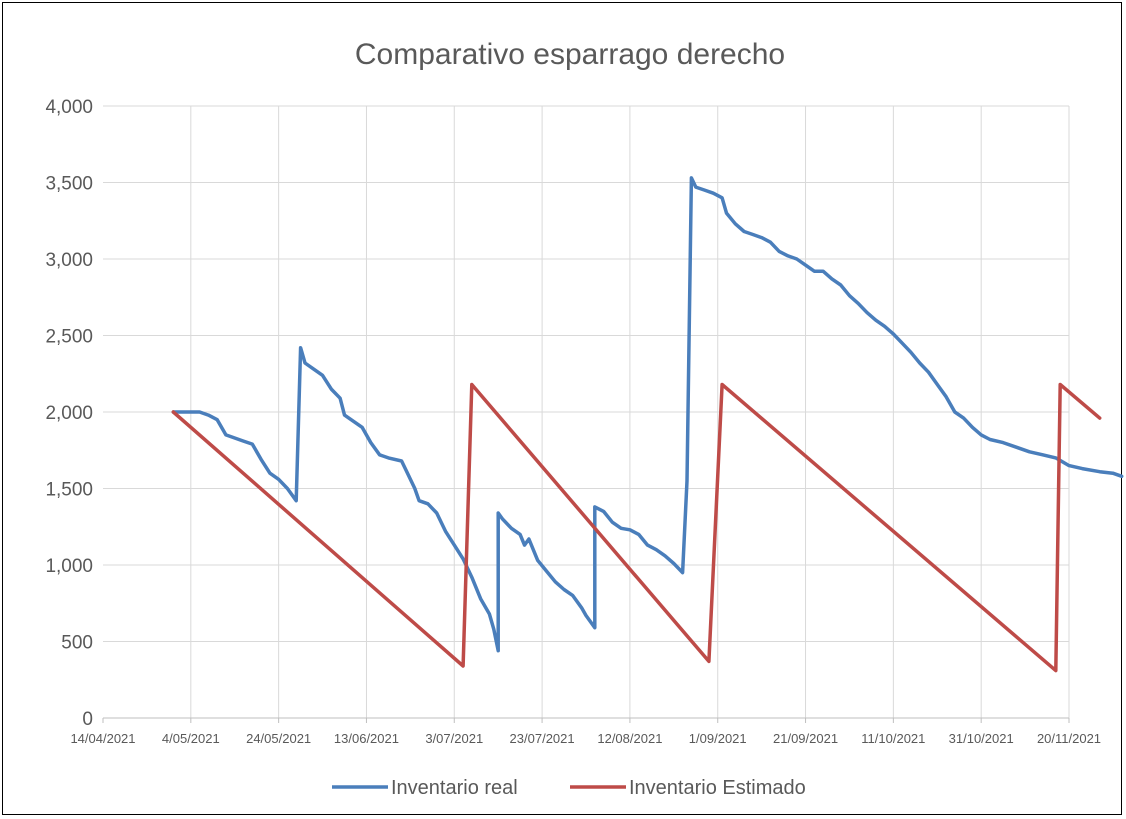  What do you see at coordinates (805, 738) in the screenshot?
I see `x-tick-label: 21/09/2021` at bounding box center [805, 738].